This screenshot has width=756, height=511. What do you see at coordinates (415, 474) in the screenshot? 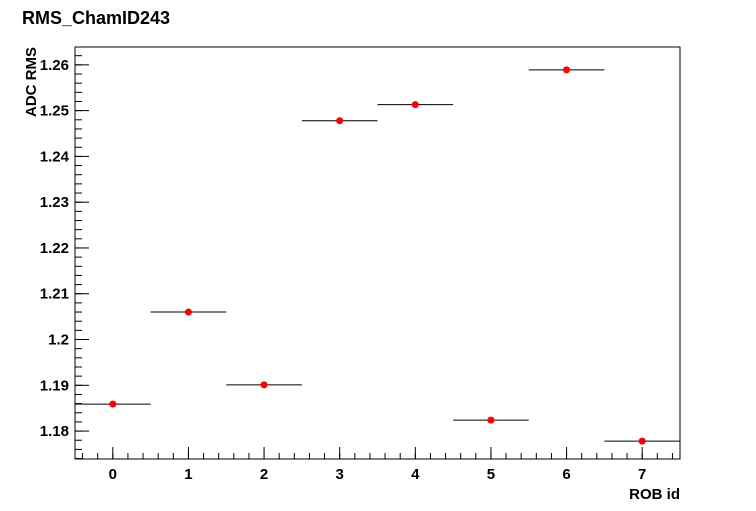
I see `x-tick-label: 4` at bounding box center [415, 474].